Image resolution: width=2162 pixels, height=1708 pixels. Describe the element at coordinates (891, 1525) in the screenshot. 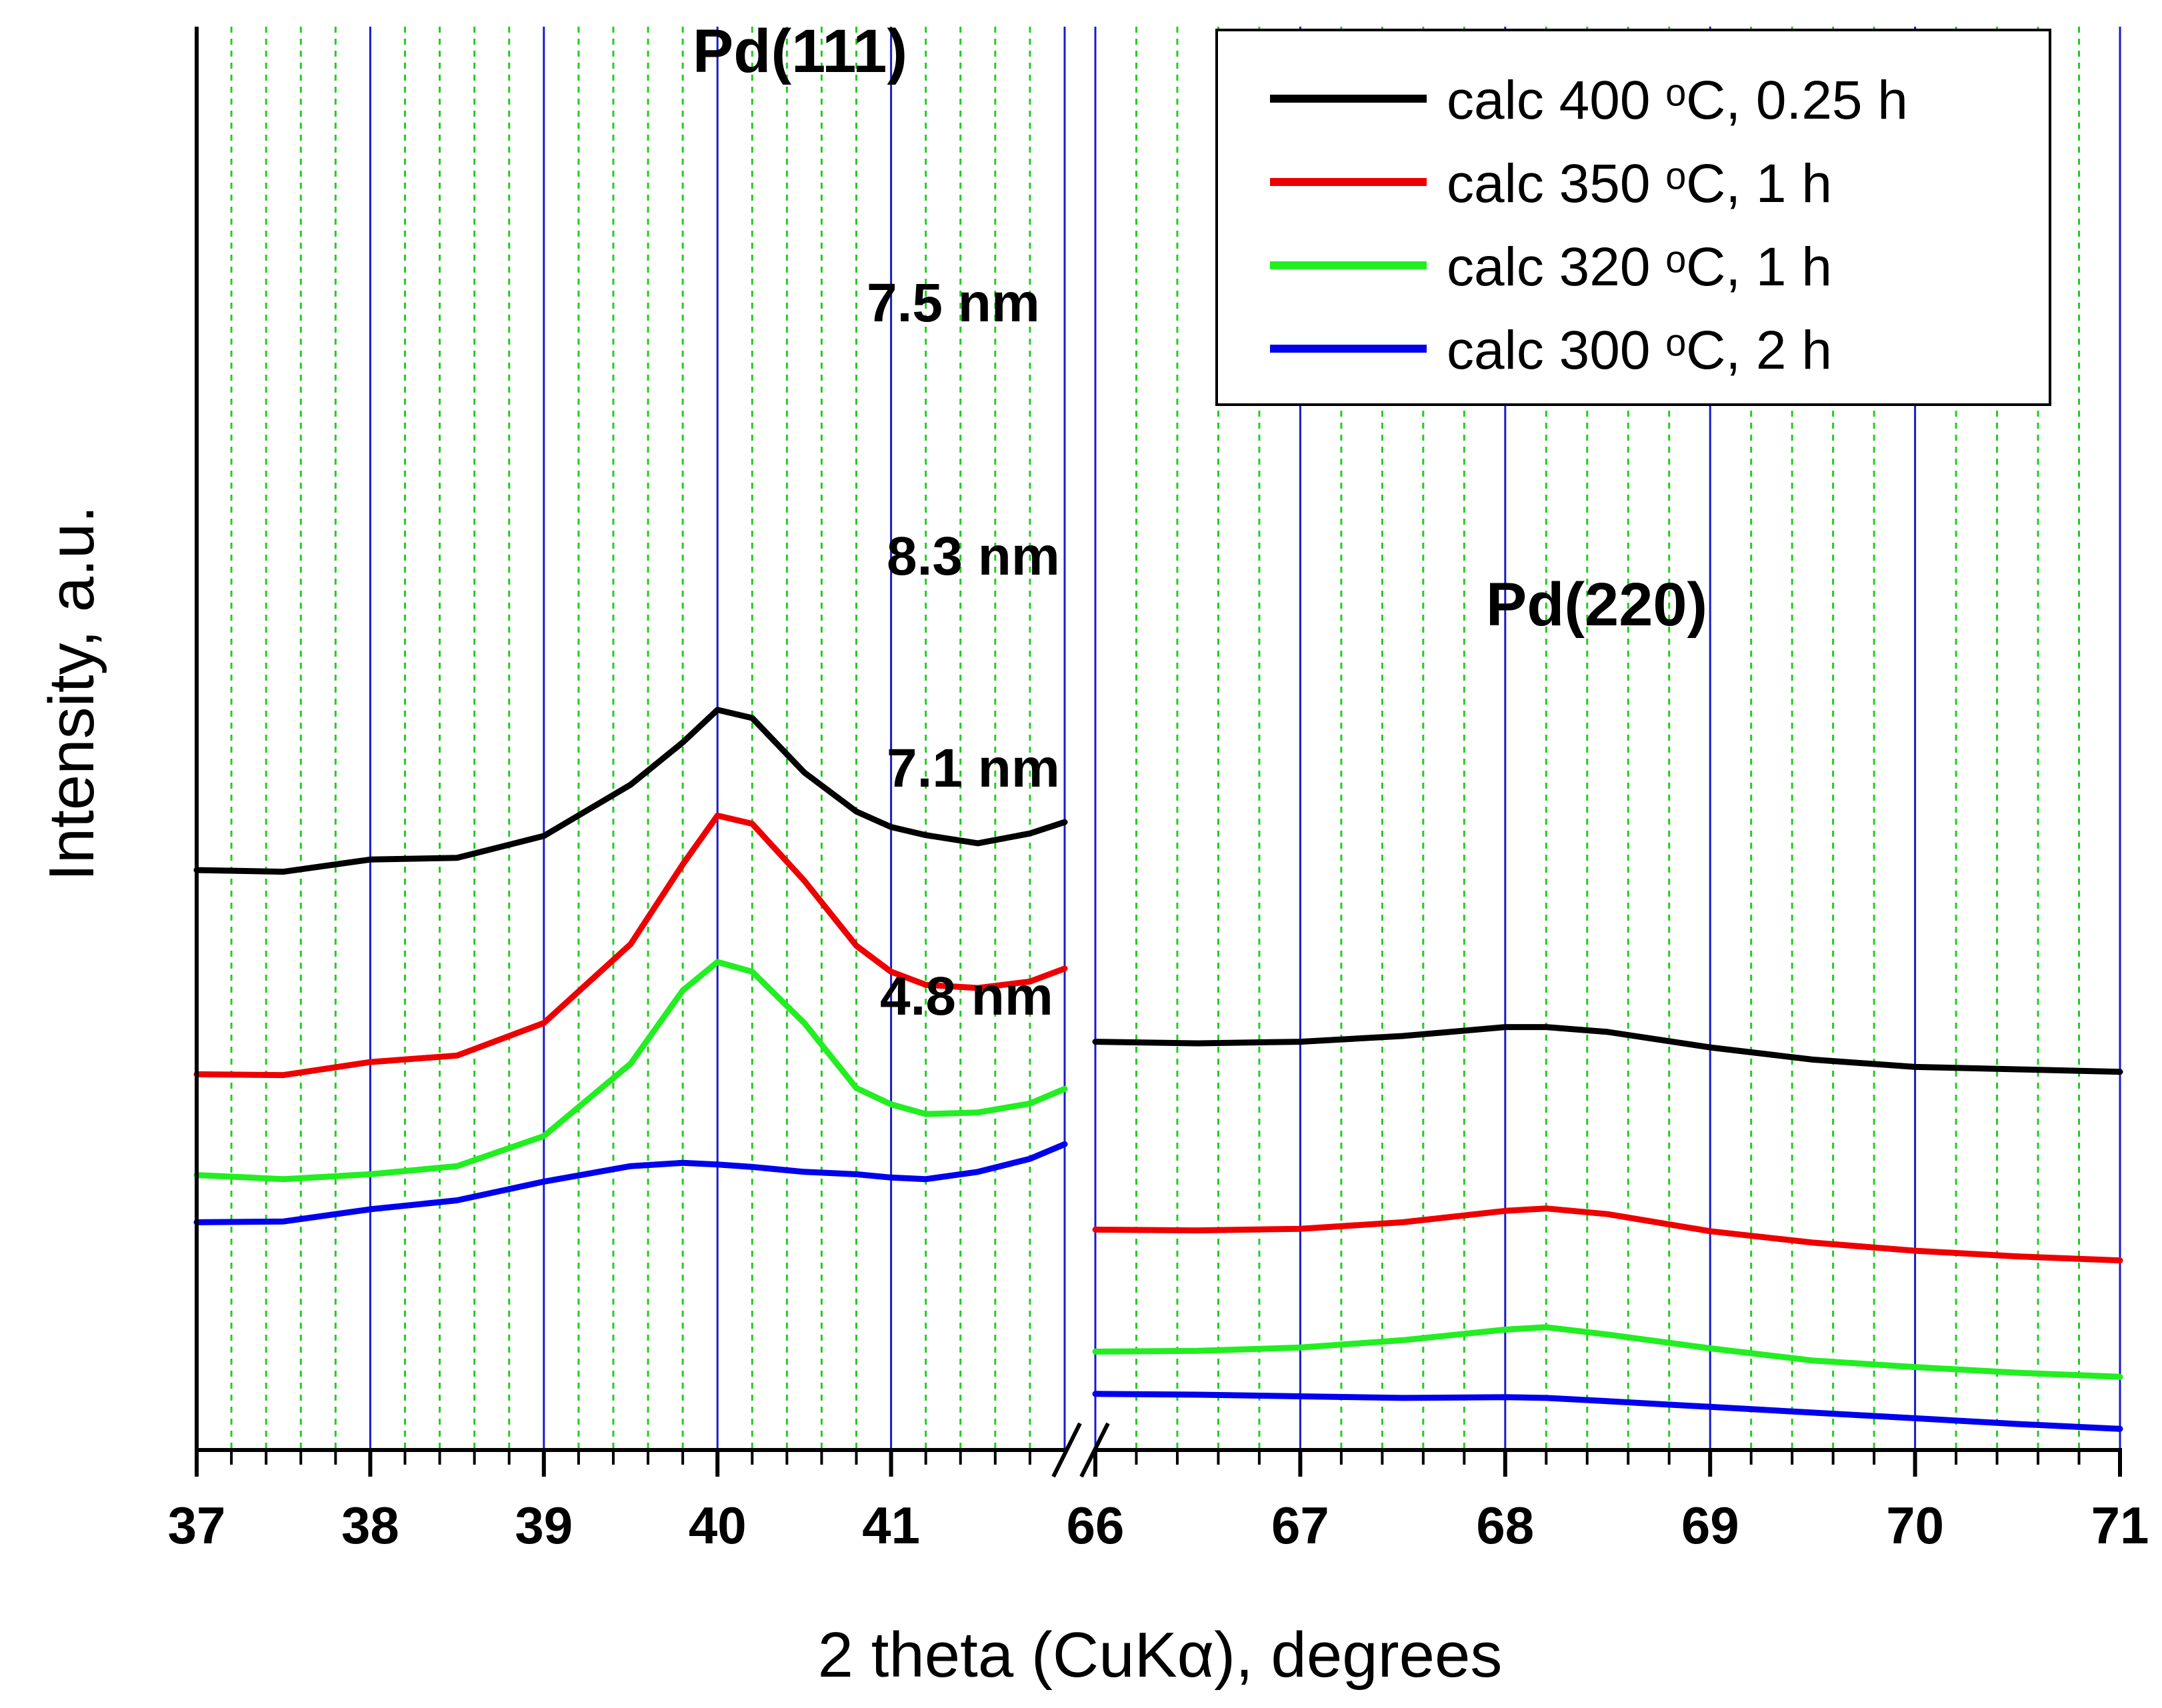

I see `x-tick-label: 41` at that location.